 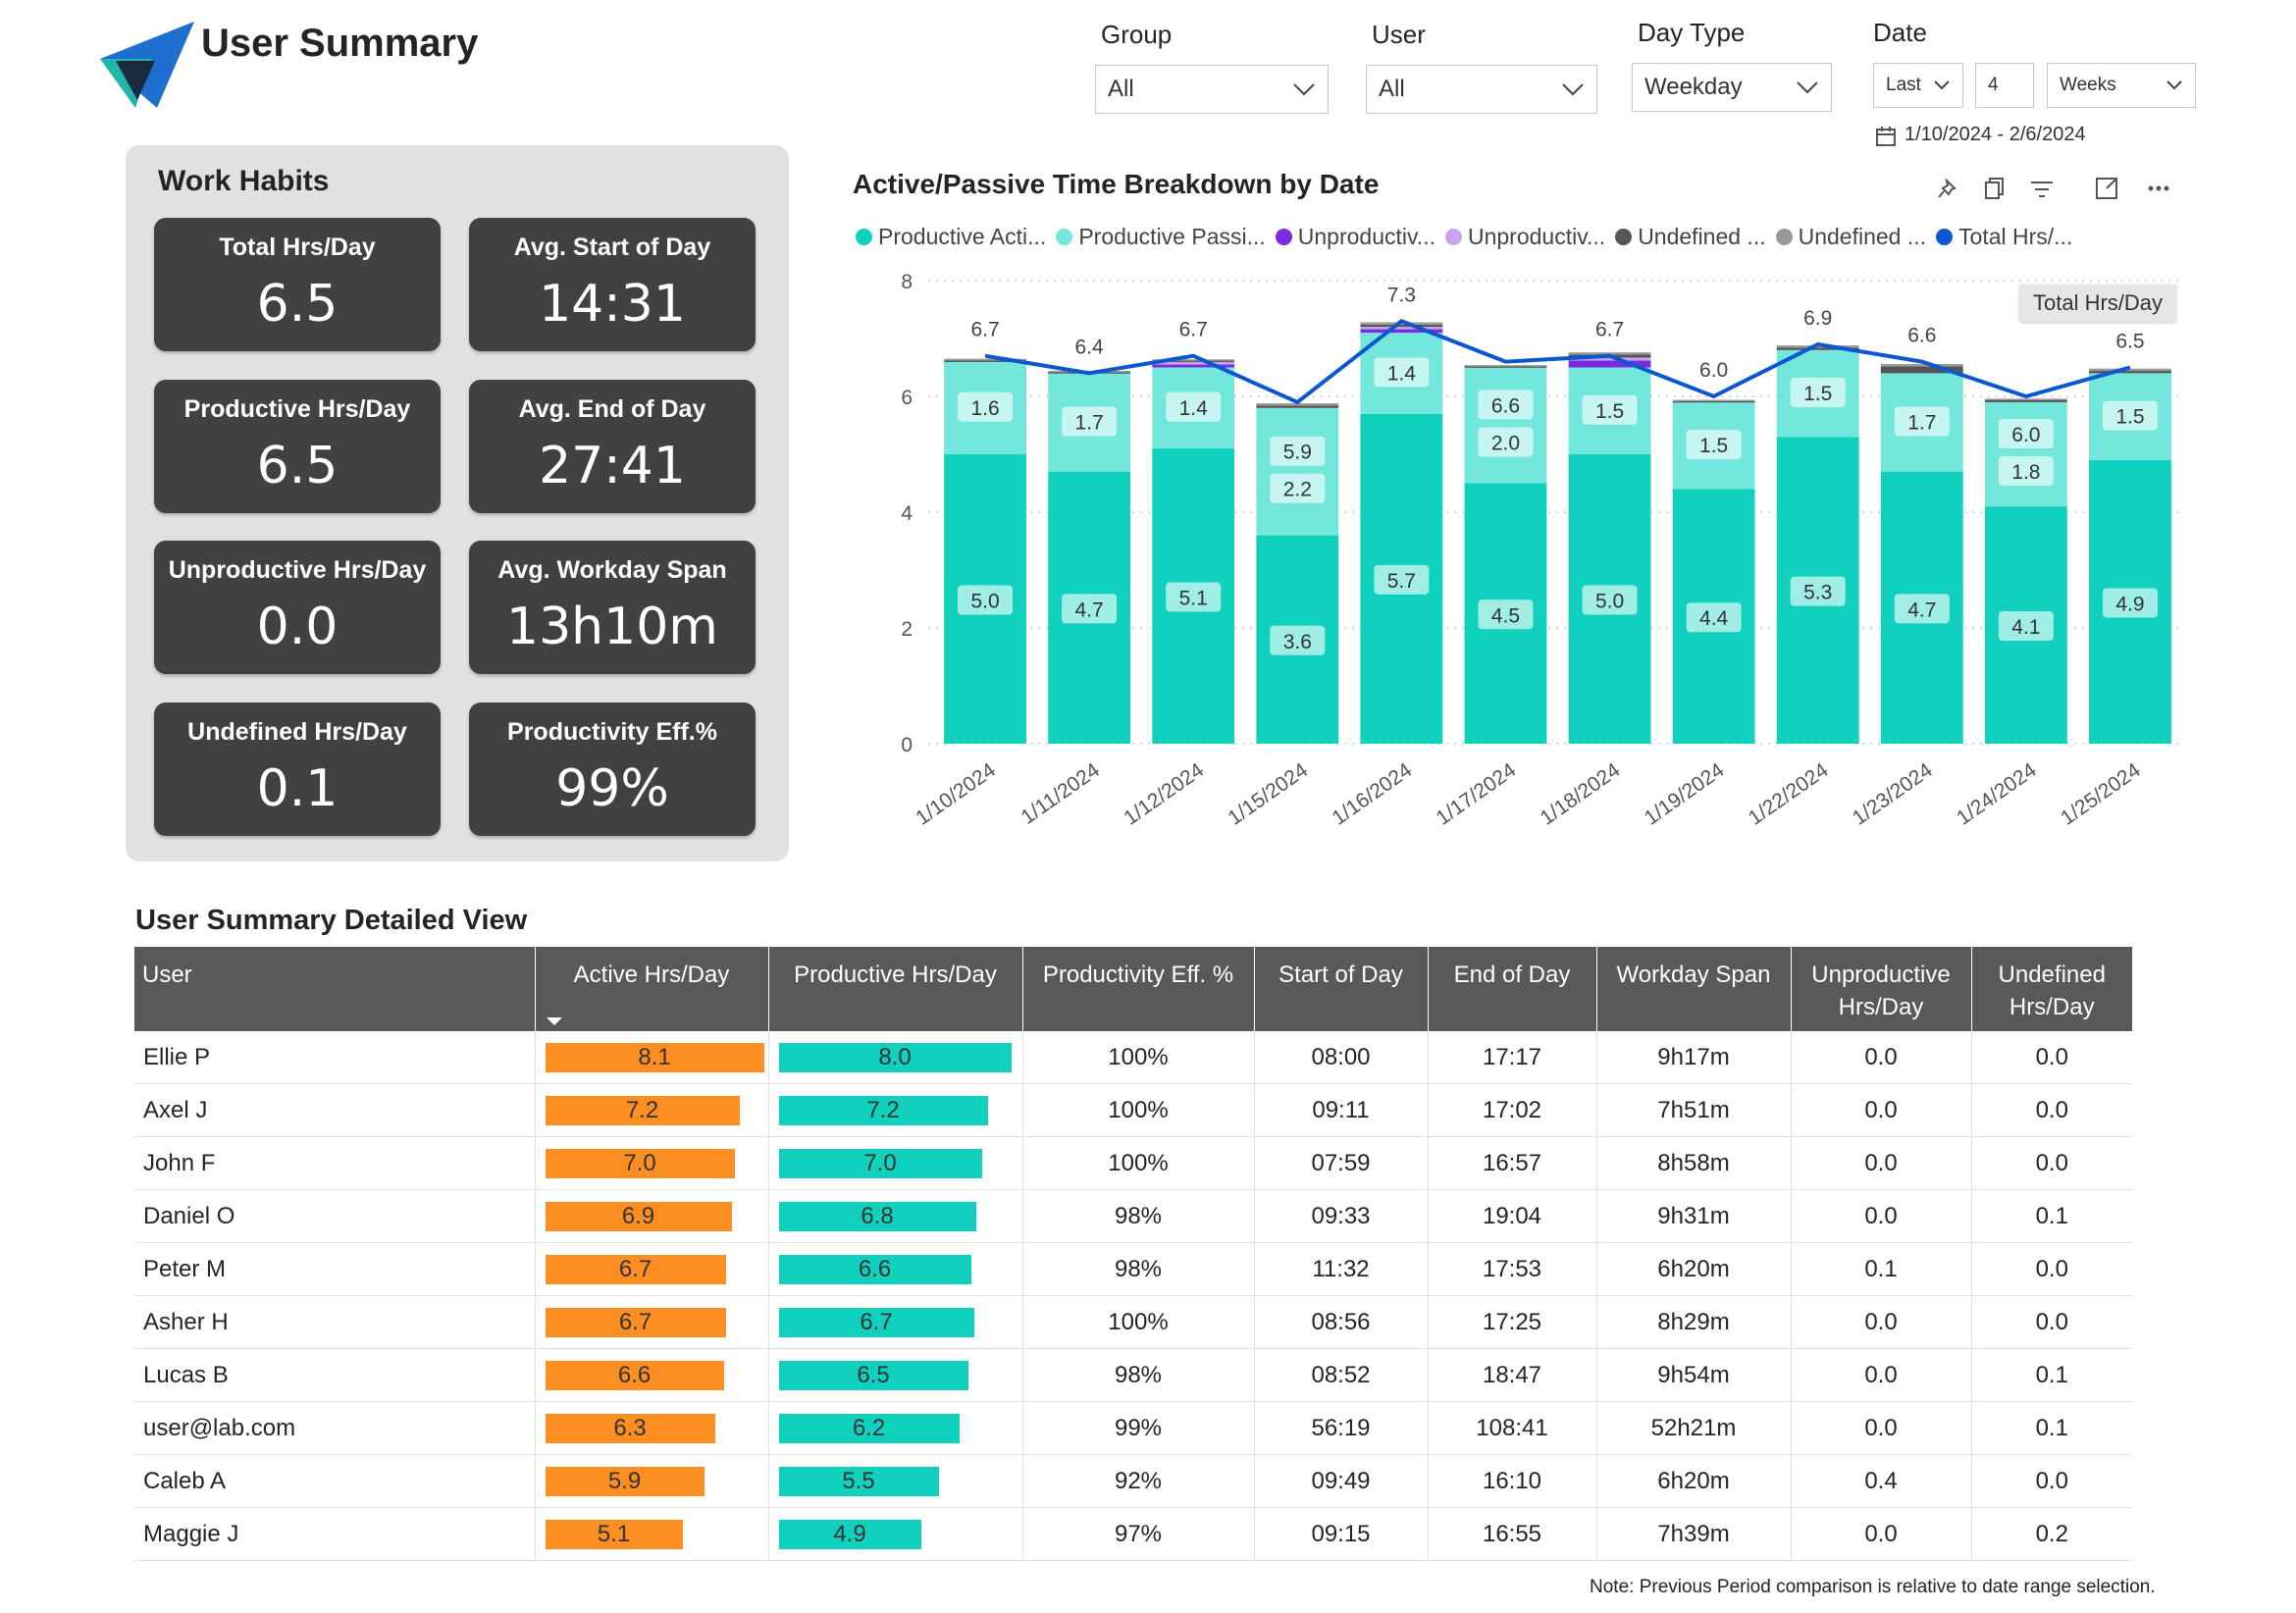 I want to click on column-header: User, so click(x=335, y=989).